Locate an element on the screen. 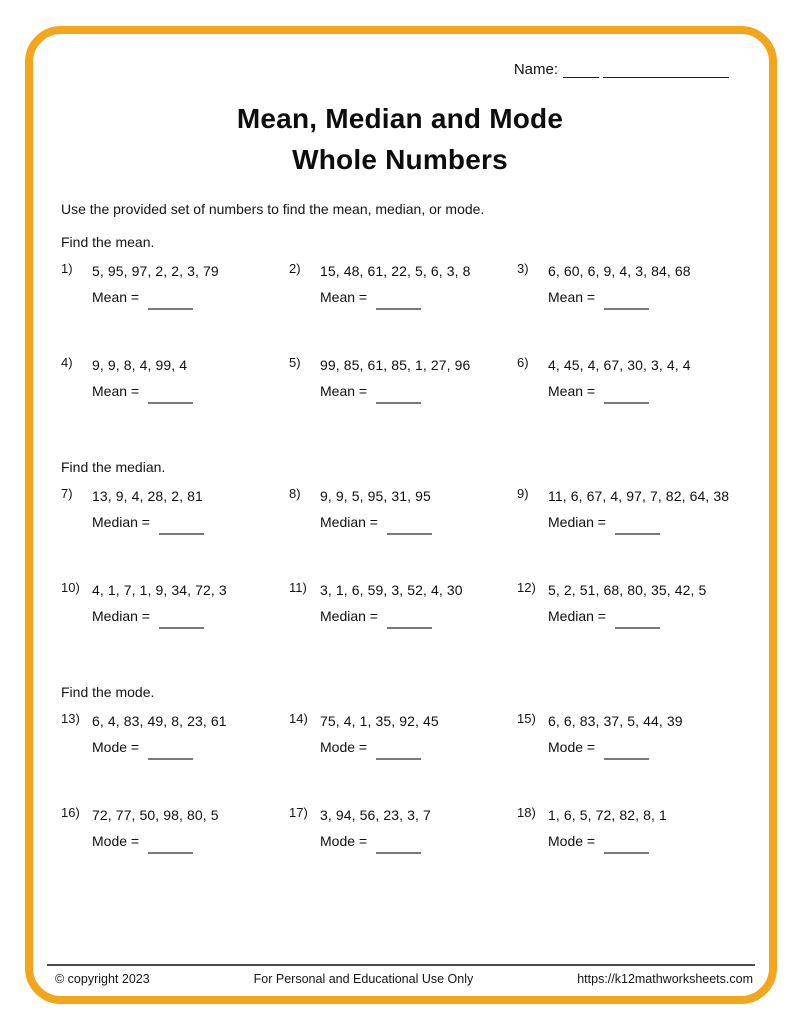  problem-11: 11) 3, 1, 6, 59, 3, 52, 4, 30 Median = is located at coordinates (403, 604).